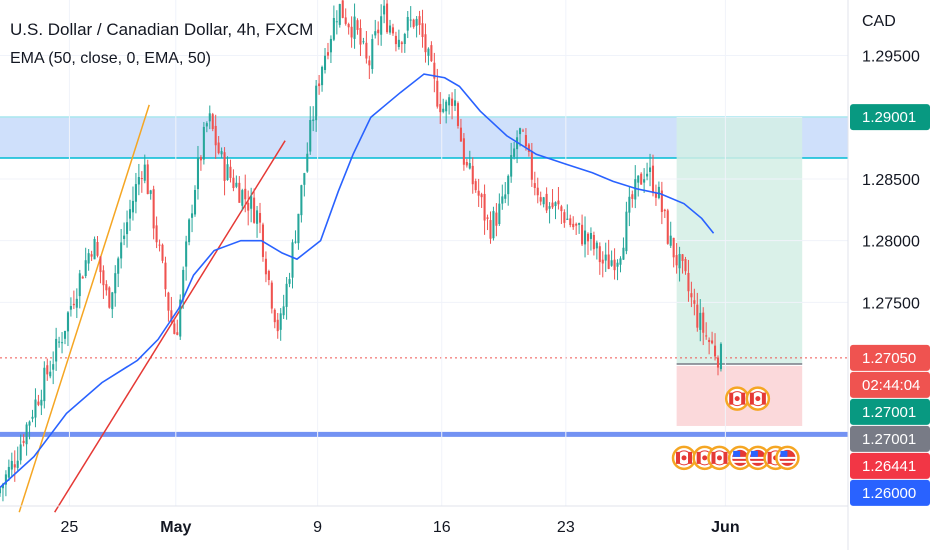 This screenshot has width=932, height=550. Describe the element at coordinates (442, 527) in the screenshot. I see `x-tick-label: 16` at that location.